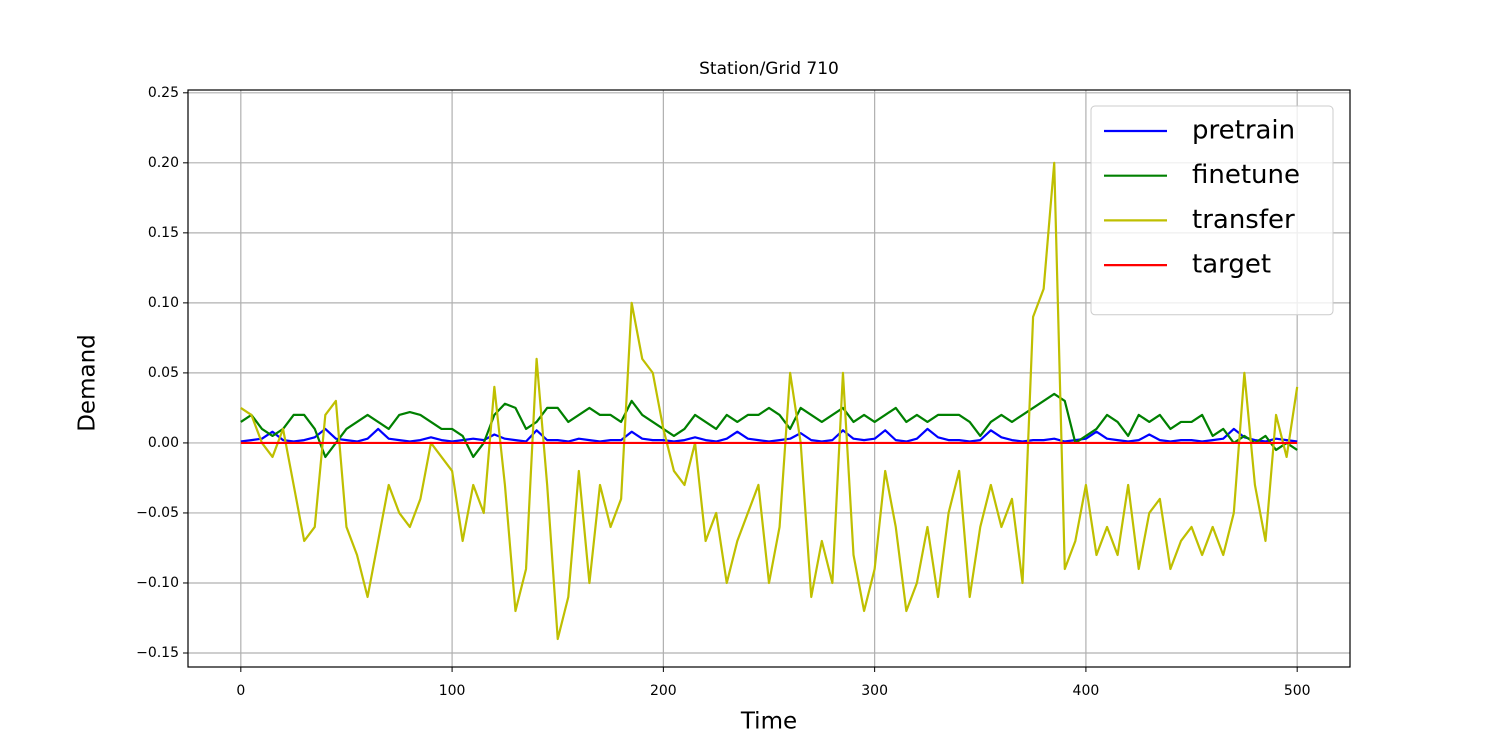 Image resolution: width=1500 pixels, height=750 pixels. Describe the element at coordinates (163, 443) in the screenshot. I see `y-tick-label: 0.00` at that location.